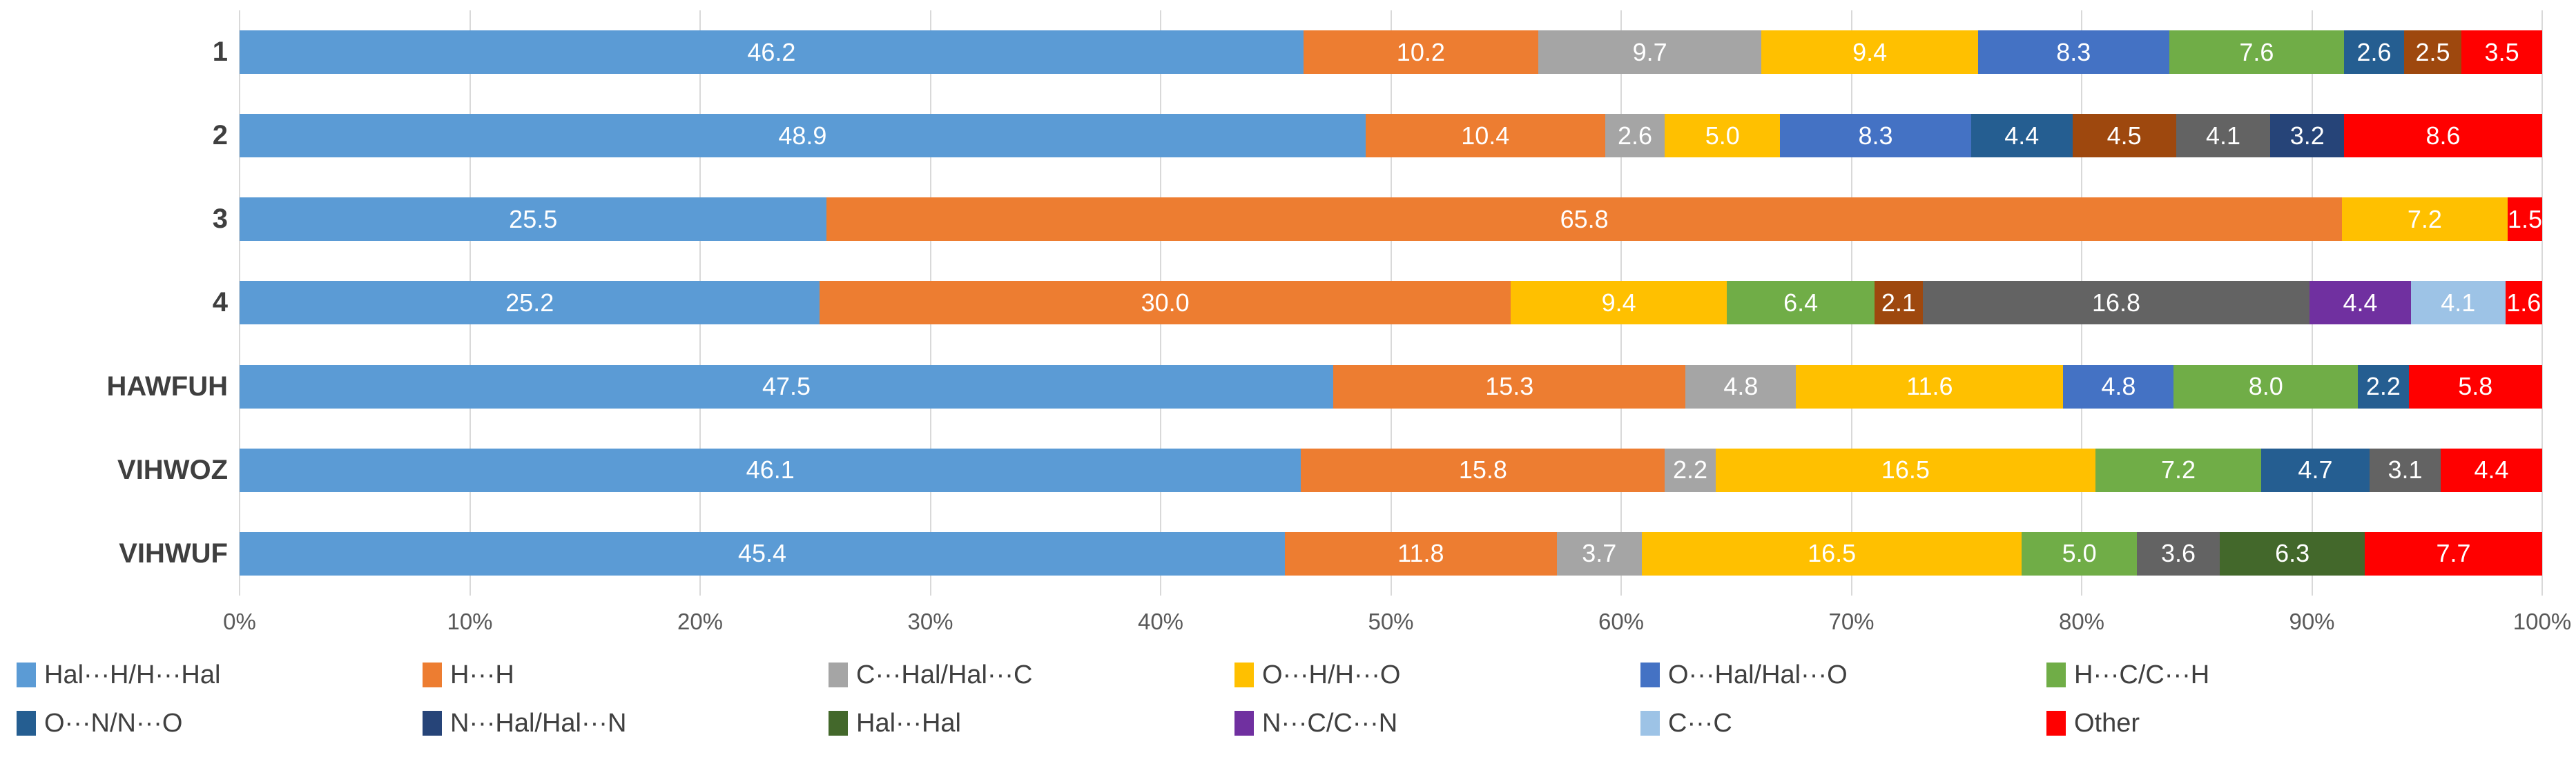 This screenshot has height=775, width=2576. I want to click on bar-segment: 48.9, so click(803, 136).